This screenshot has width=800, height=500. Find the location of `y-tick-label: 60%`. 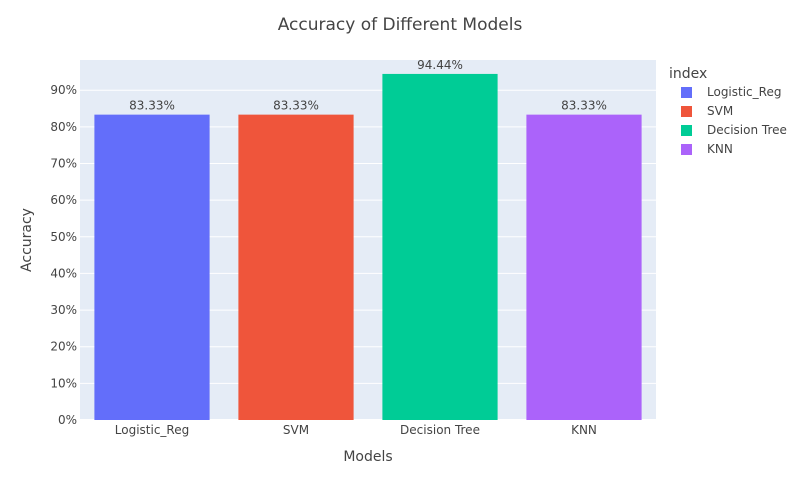

y-tick-label: 60% is located at coordinates (63, 200).